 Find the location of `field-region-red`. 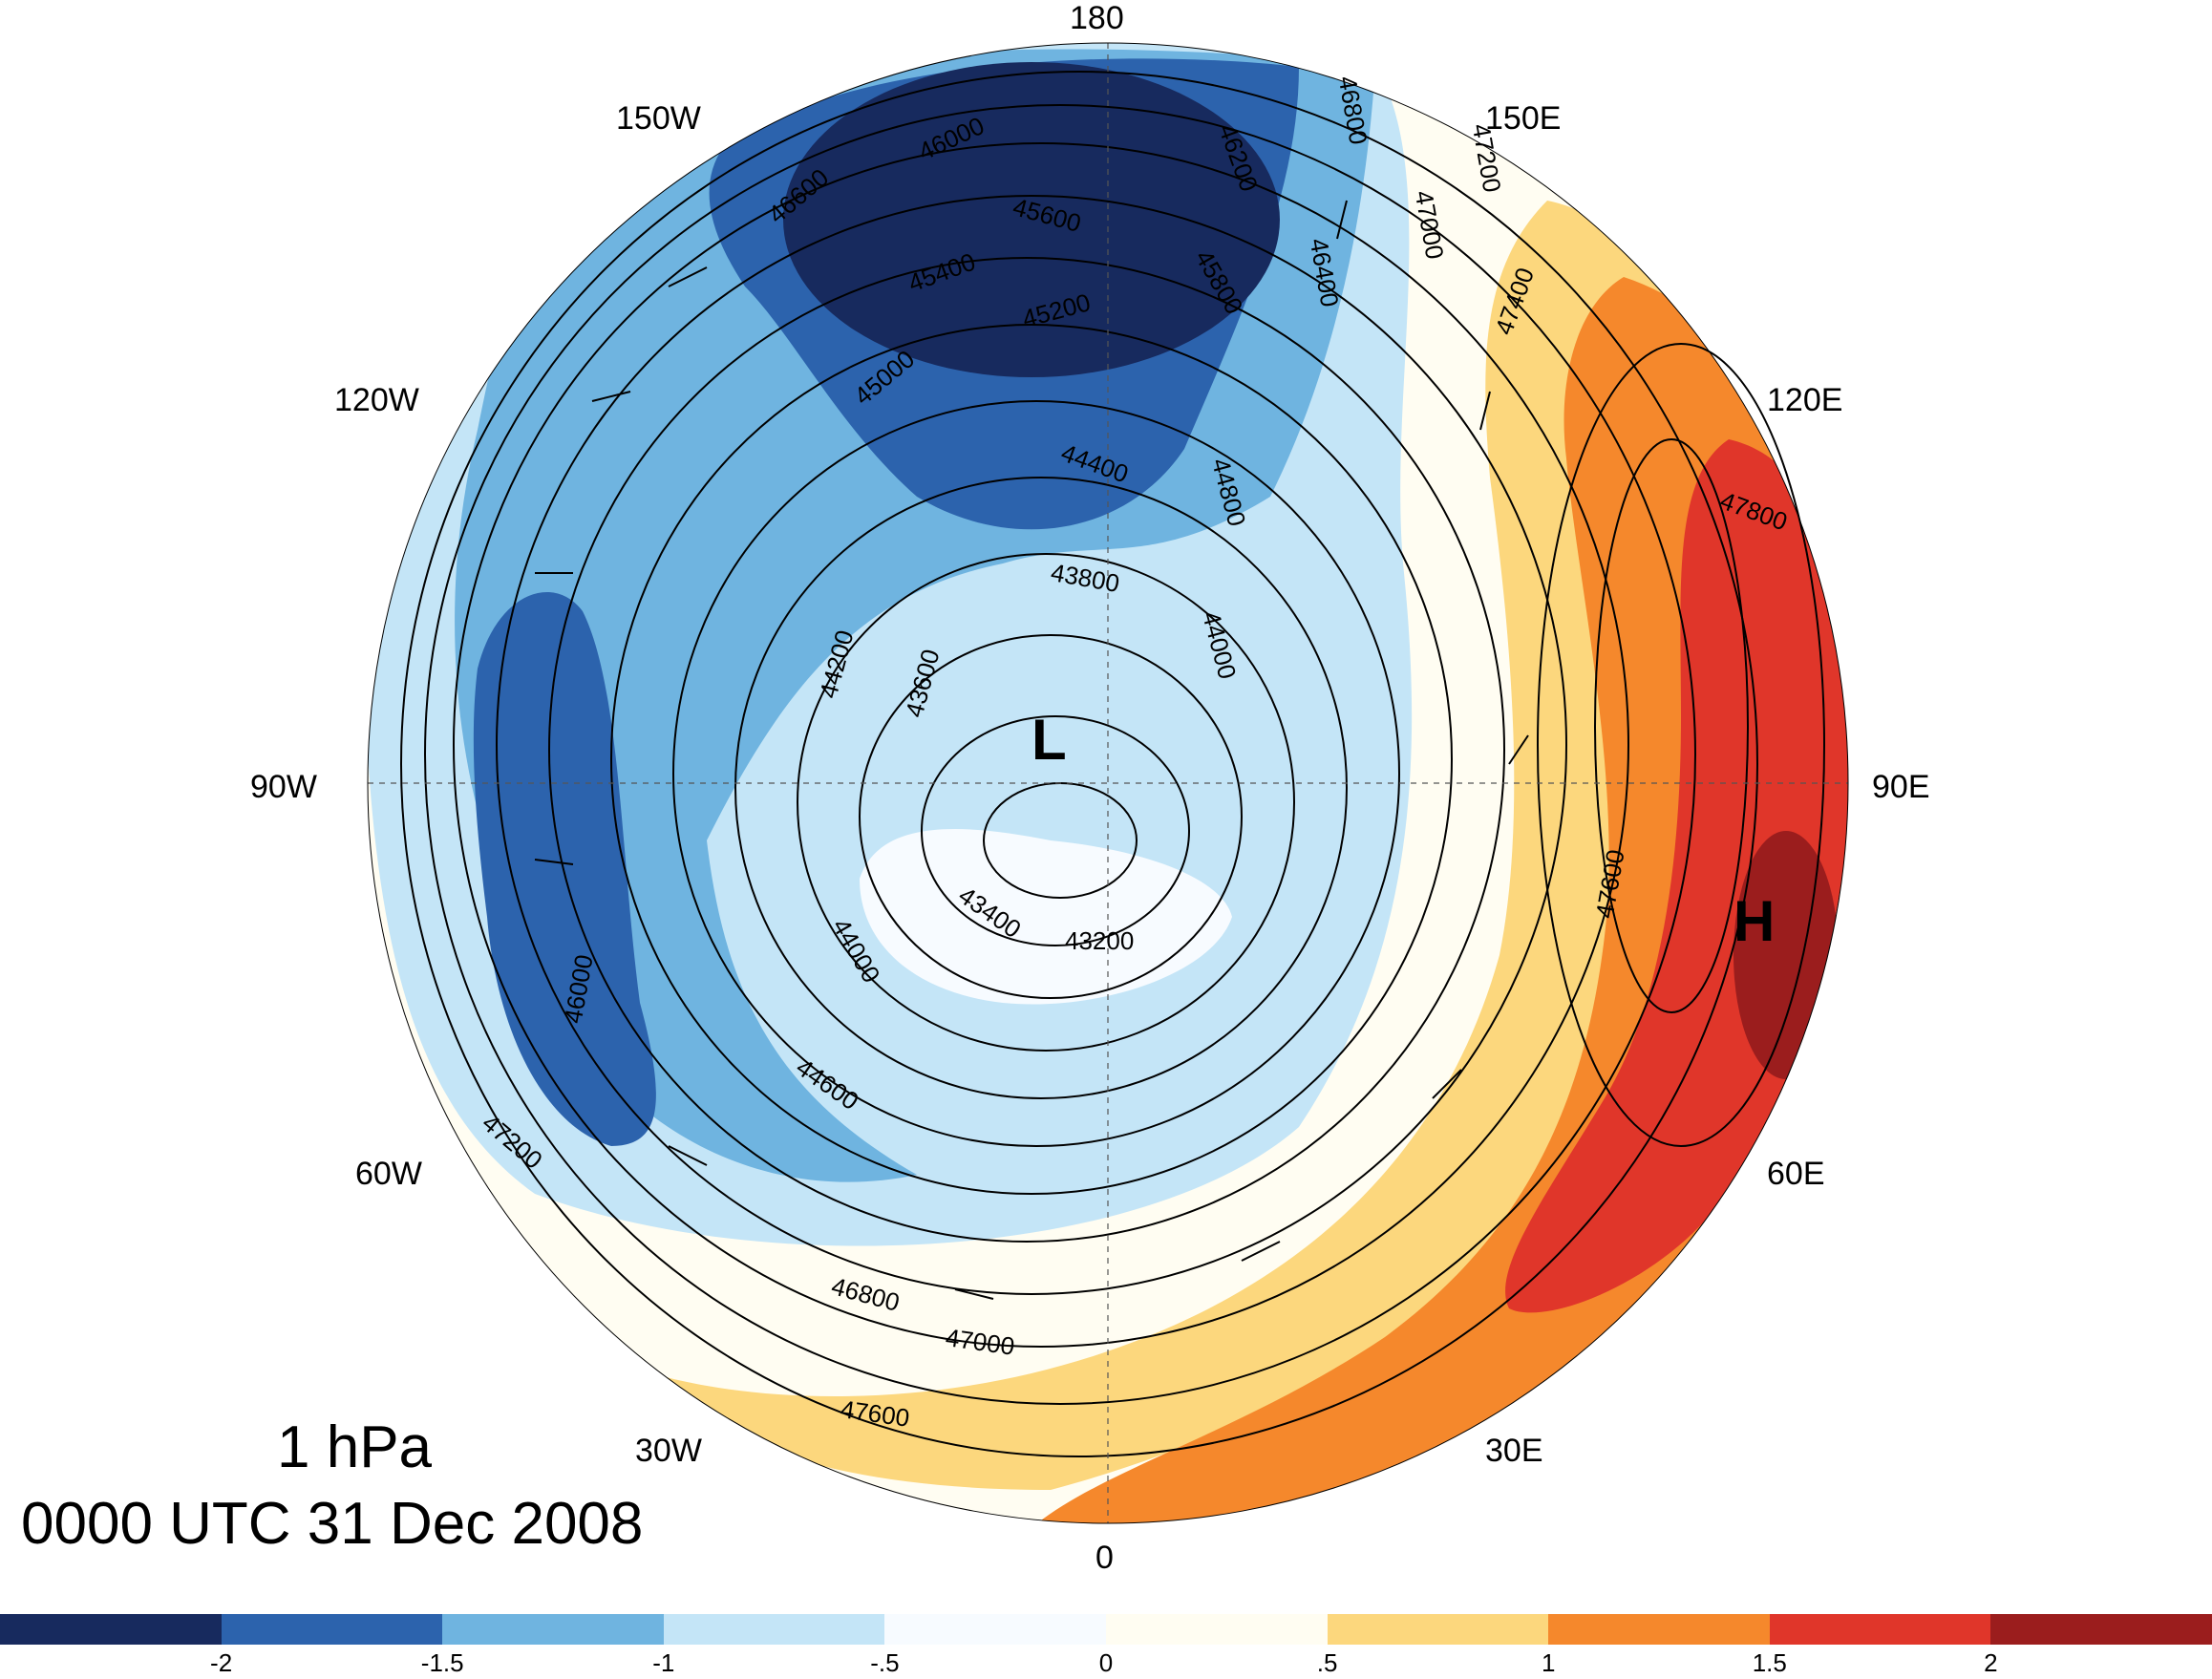

field-region-red is located at coordinates (1676, 876).